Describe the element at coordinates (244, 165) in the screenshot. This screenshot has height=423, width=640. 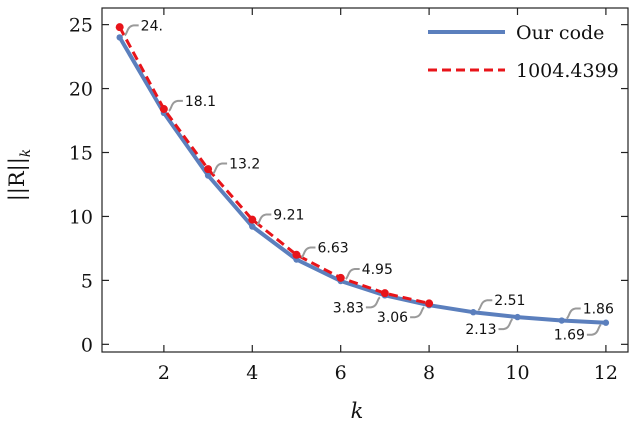
I see `data-label: 13.2` at that location.